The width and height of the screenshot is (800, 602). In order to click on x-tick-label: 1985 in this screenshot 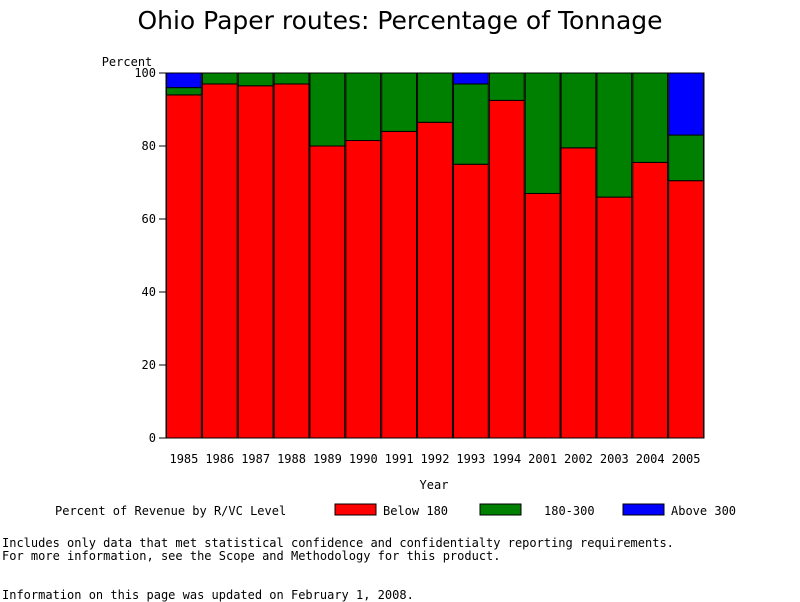, I will do `click(183, 459)`.